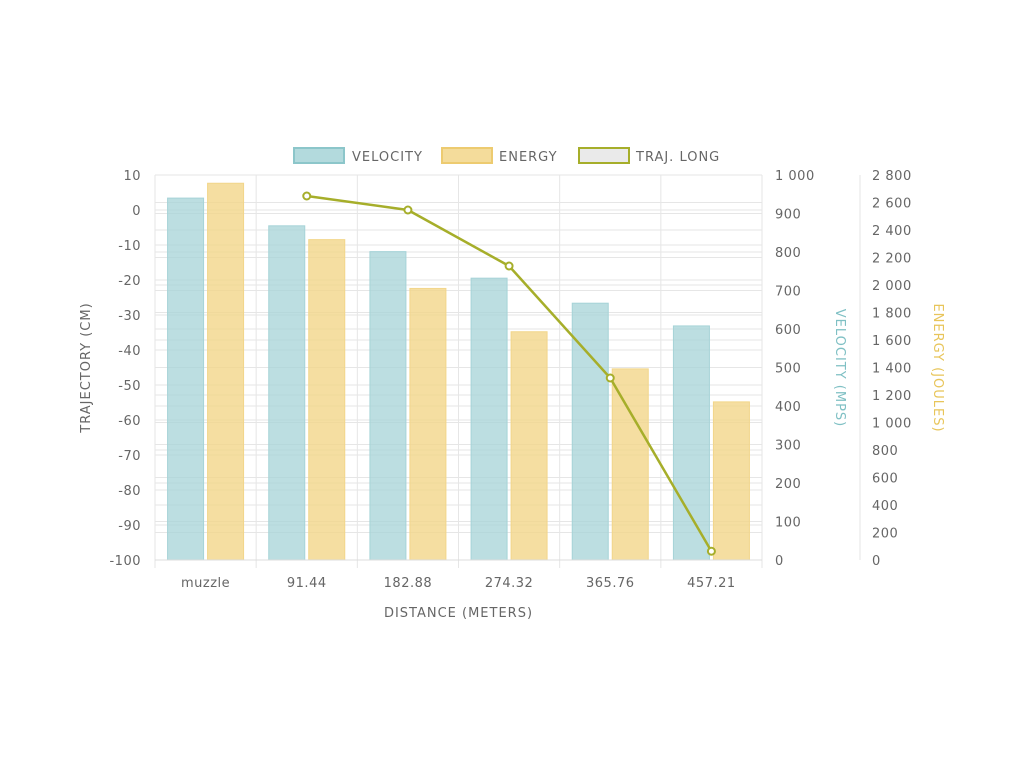 Image resolution: width=1024 pixels, height=768 pixels. Describe the element at coordinates (876, 561) in the screenshot. I see `energy-tick-label: 0` at that location.